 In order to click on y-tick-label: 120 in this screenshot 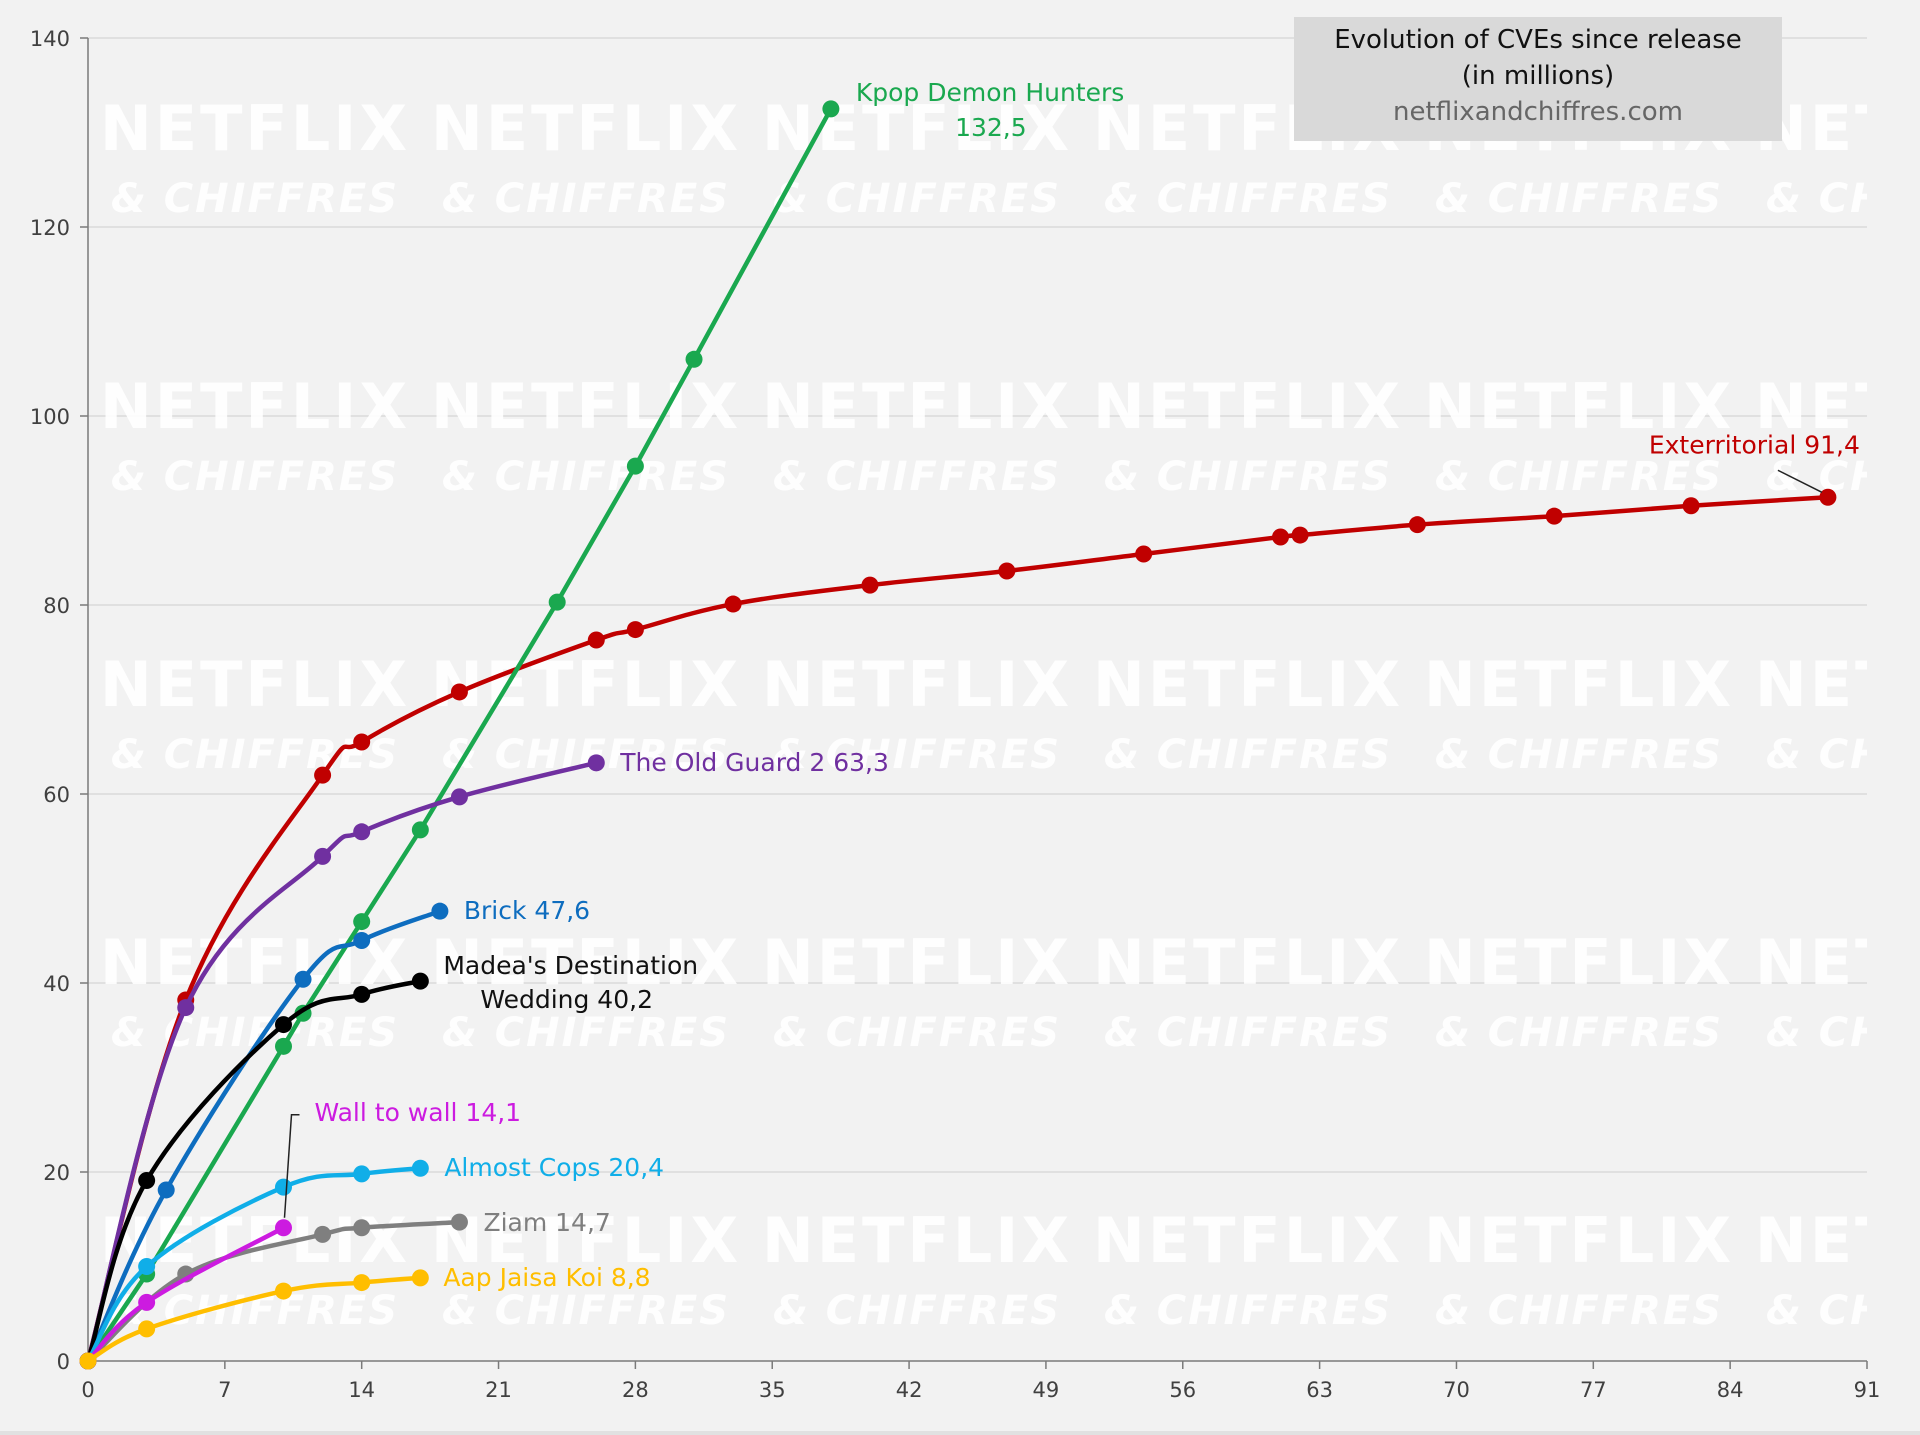, I will do `click(50, 228)`.